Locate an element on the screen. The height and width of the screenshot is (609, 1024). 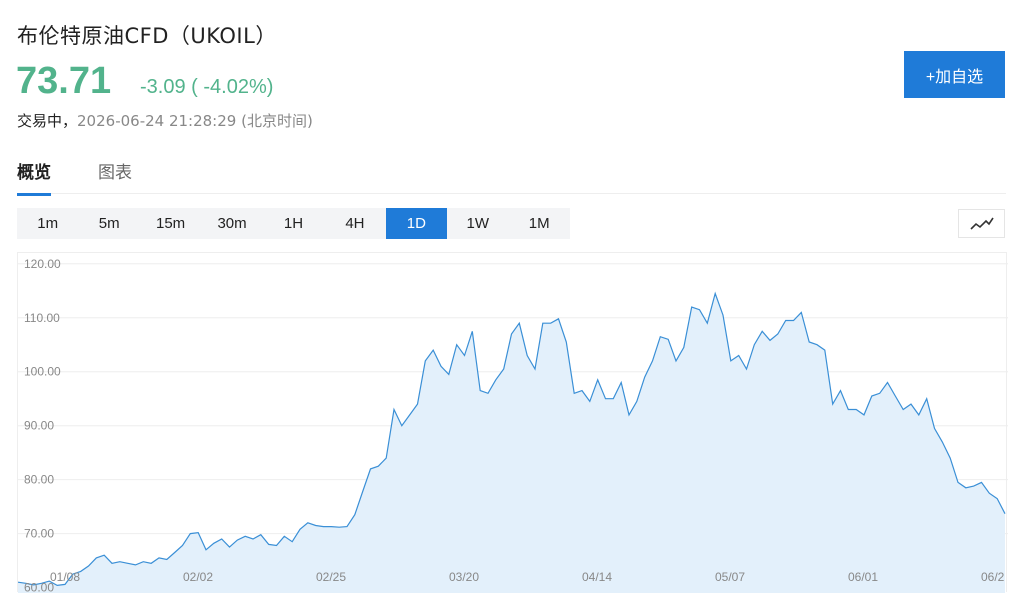
period-5m: 5m is located at coordinates (109, 223).